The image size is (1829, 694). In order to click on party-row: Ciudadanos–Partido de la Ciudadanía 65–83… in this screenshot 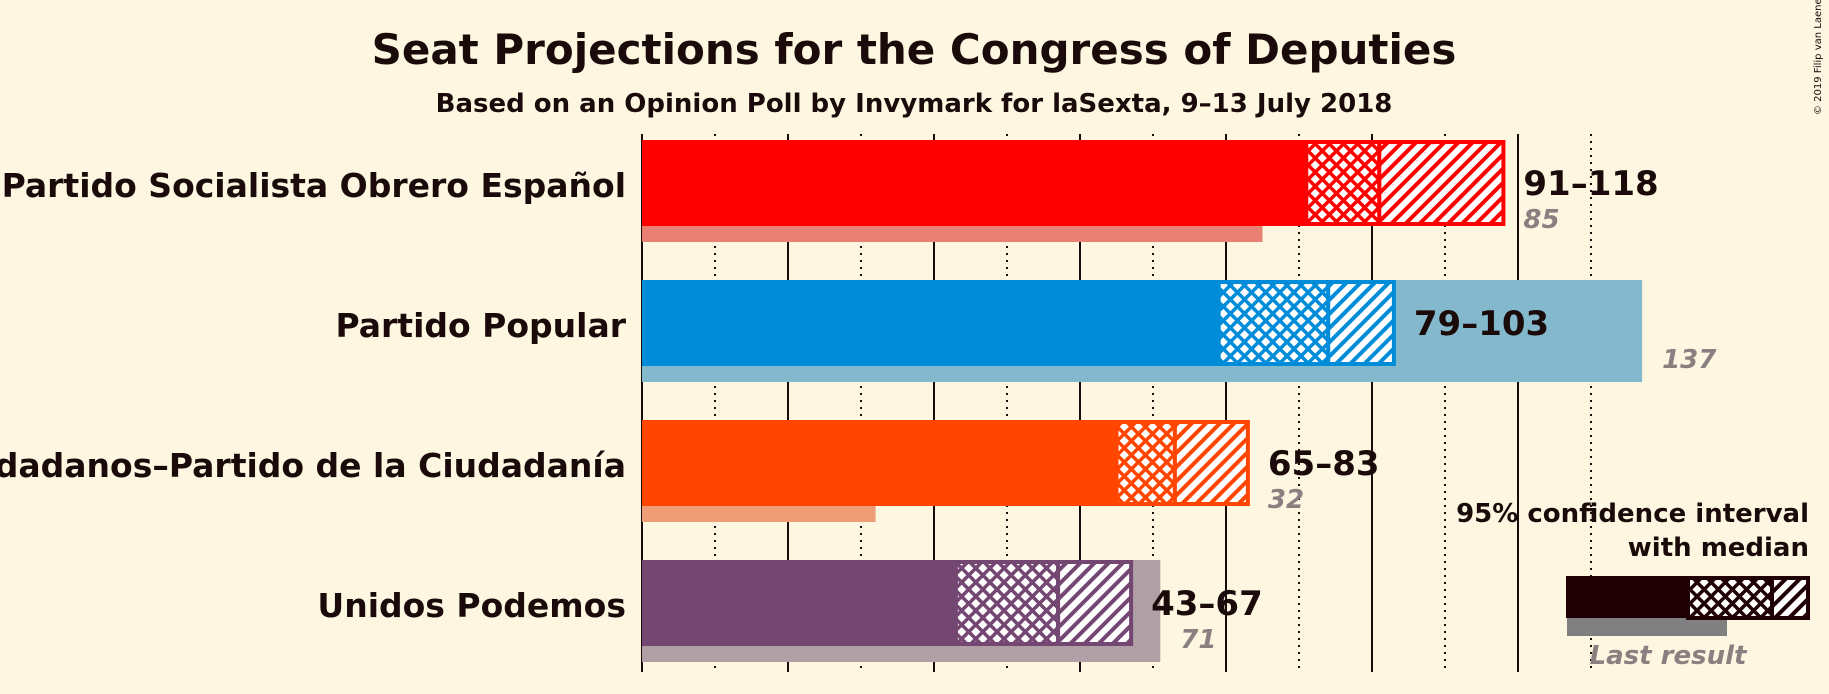, I will do `click(690, 471)`.